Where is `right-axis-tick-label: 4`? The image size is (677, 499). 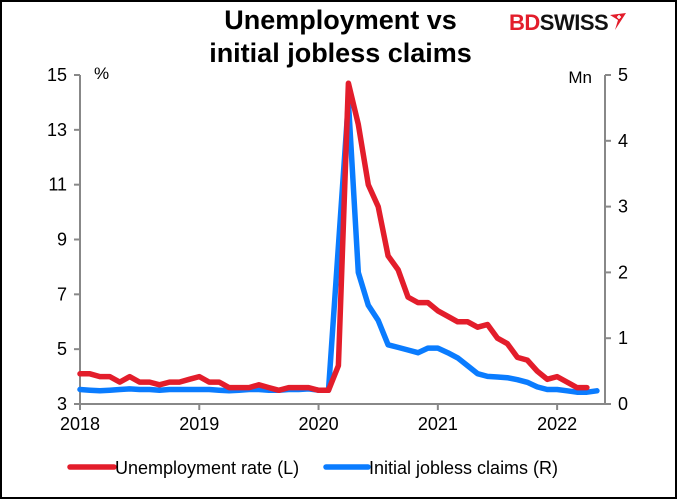
right-axis-tick-label: 4 is located at coordinates (623, 141).